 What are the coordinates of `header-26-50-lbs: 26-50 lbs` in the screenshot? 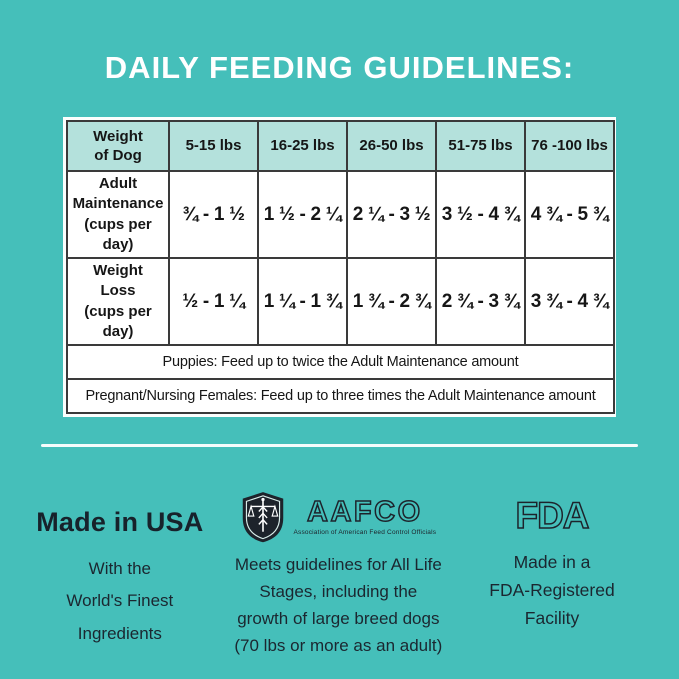 It's located at (391, 146).